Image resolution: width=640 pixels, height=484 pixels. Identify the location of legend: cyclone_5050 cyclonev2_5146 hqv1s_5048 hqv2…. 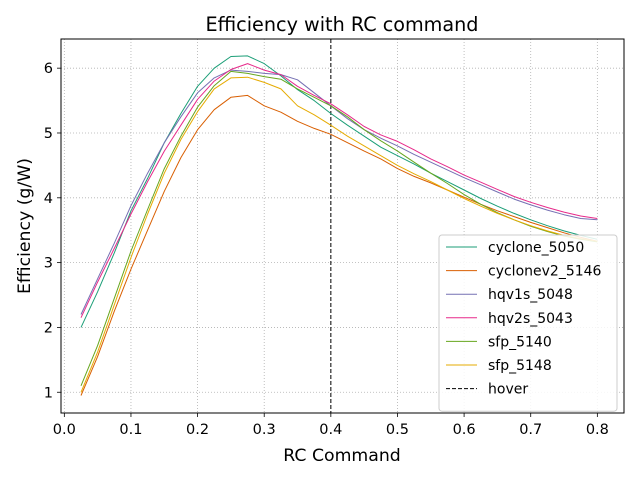
(528, 323).